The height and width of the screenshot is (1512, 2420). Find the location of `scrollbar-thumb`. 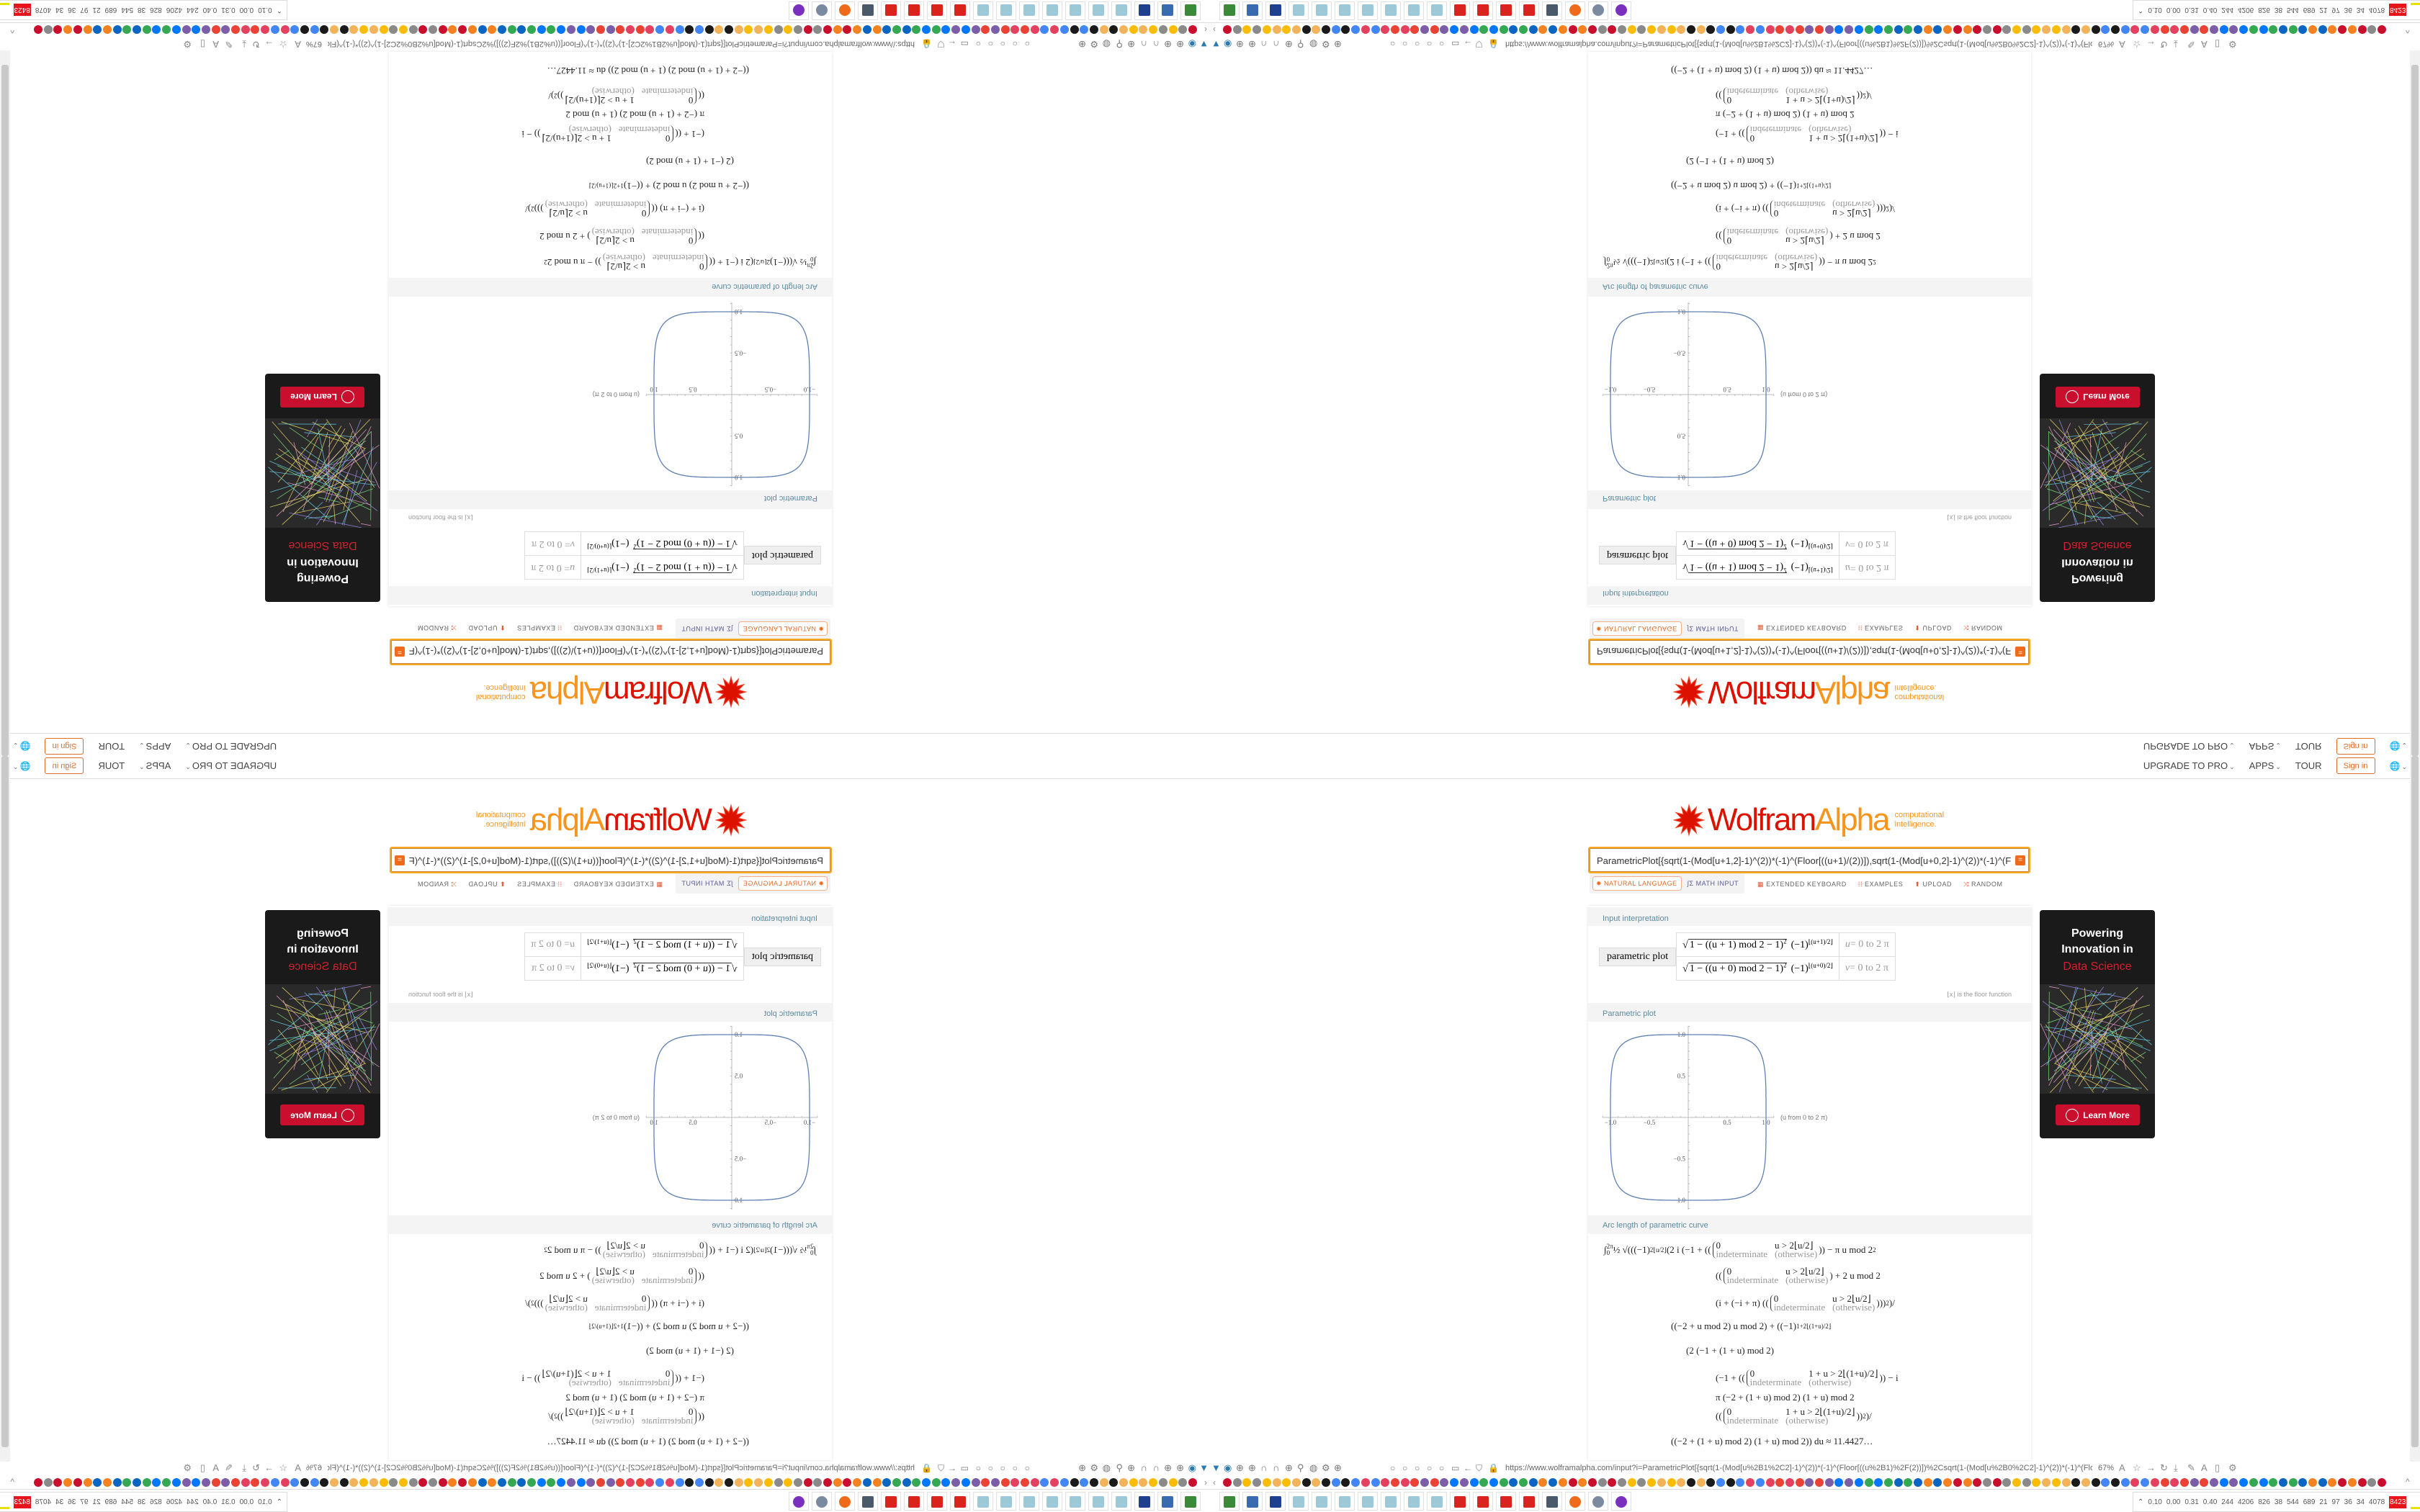

scrollbar-thumb is located at coordinates (2415, 1101).